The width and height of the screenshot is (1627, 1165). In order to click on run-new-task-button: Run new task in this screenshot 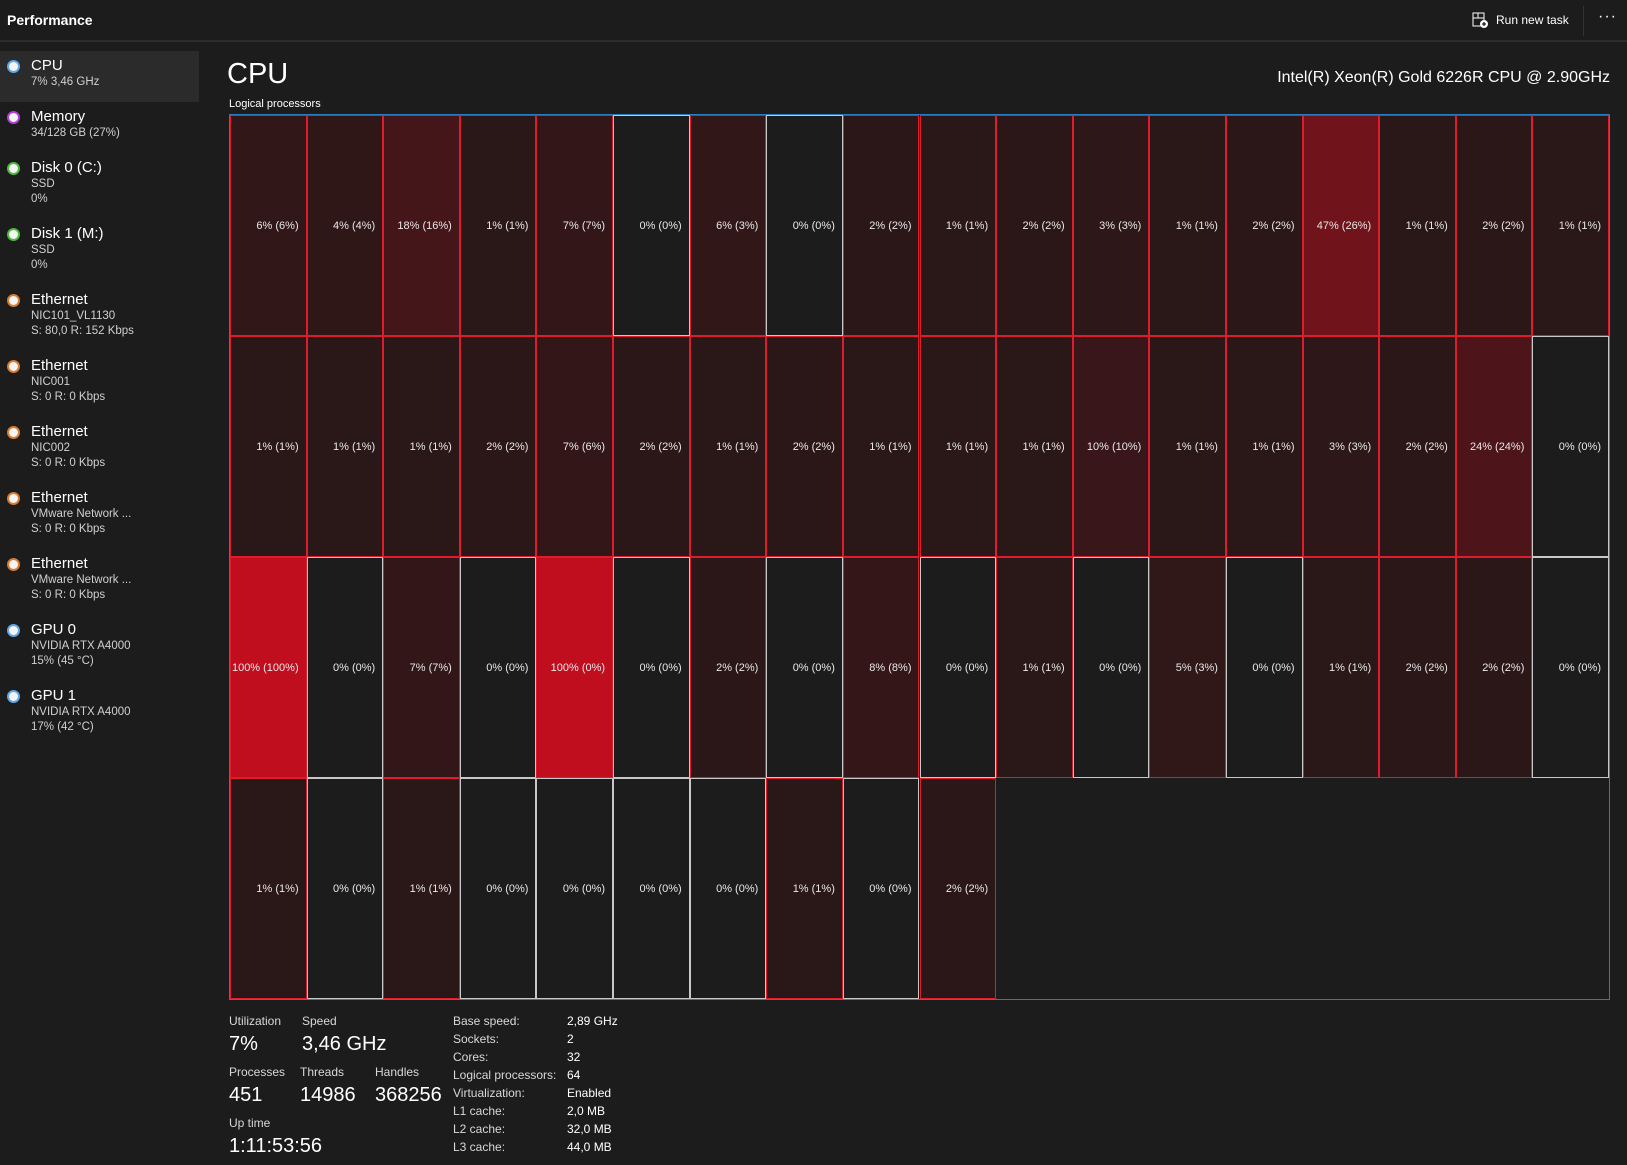, I will do `click(1520, 20)`.